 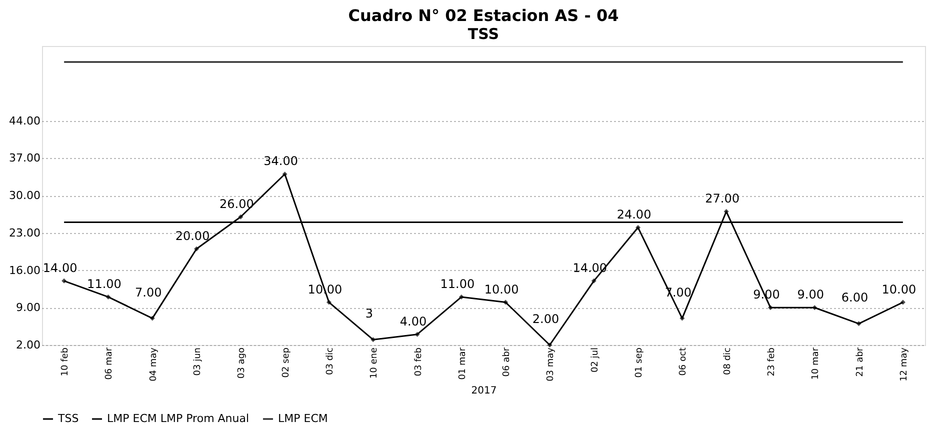 I want to click on x-tick-label: 03 dic, so click(x=330, y=361).